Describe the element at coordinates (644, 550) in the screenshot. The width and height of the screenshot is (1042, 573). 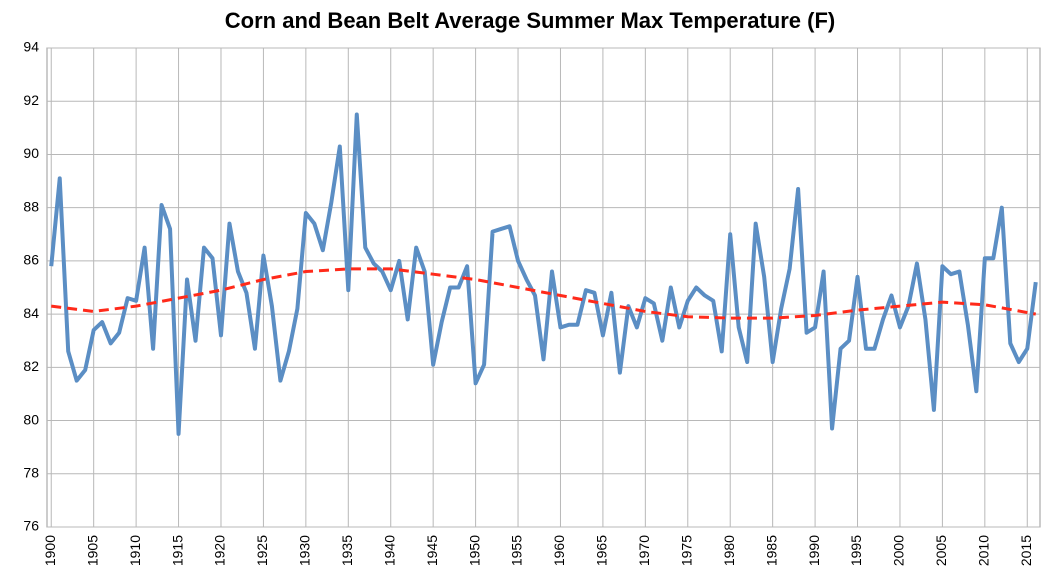
I see `x-tick-label: 1970` at that location.